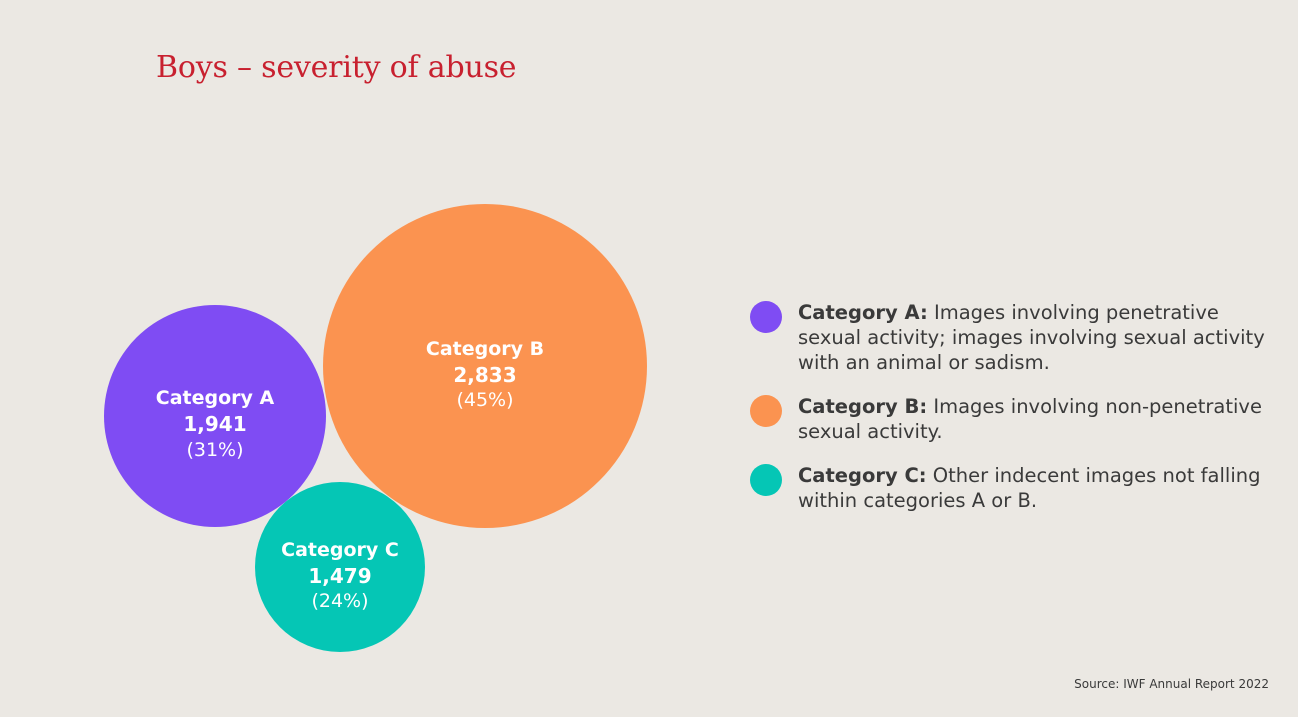  I want to click on bubble-category-c: Category C 1,479 (24%), so click(340, 567).